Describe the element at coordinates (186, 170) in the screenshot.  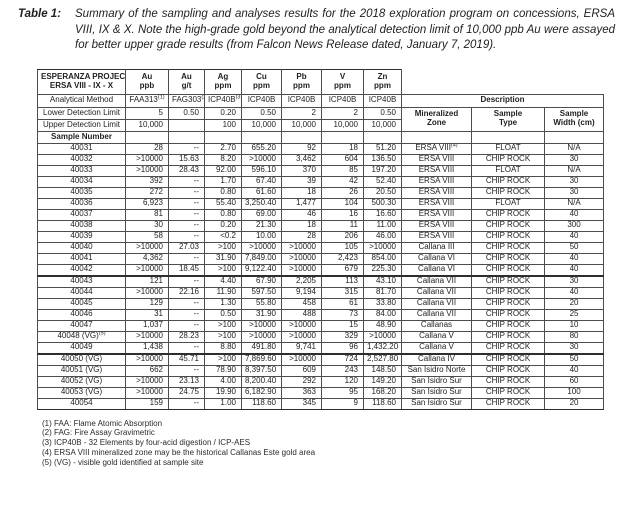
I see `au-gt-cell: 28.43` at that location.